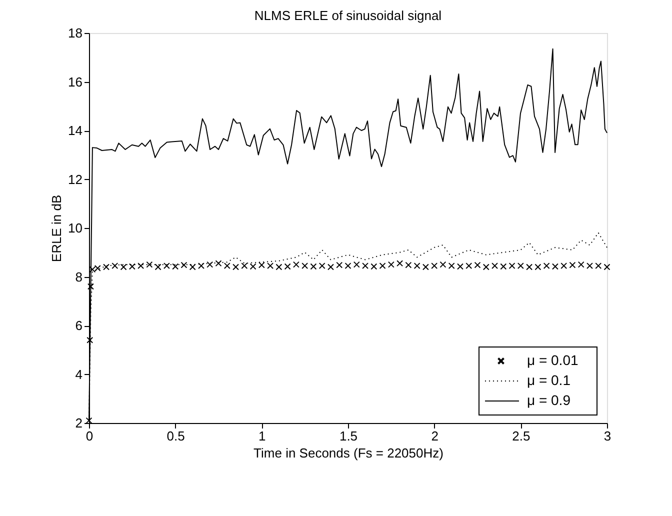  What do you see at coordinates (549, 380) in the screenshot?
I see `legend-label: μ = 0.1` at bounding box center [549, 380].